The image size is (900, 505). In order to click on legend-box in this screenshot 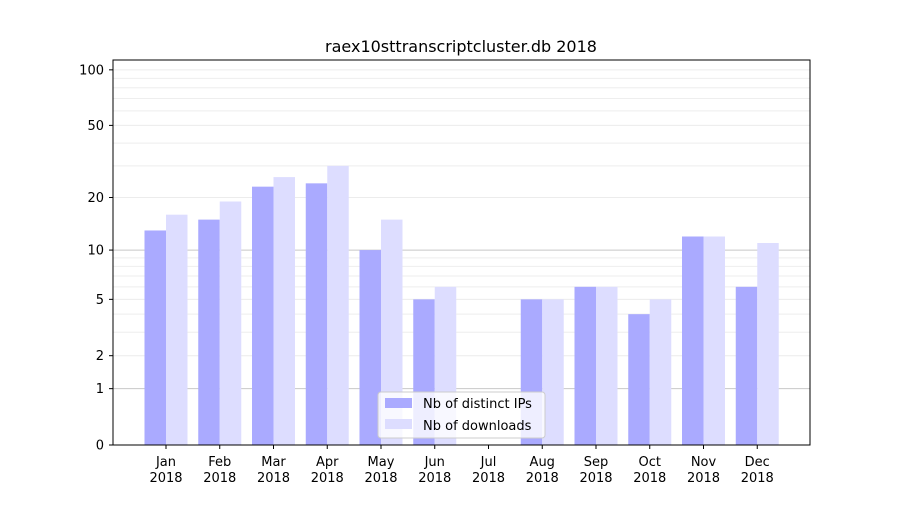, I will do `click(461, 415)`.